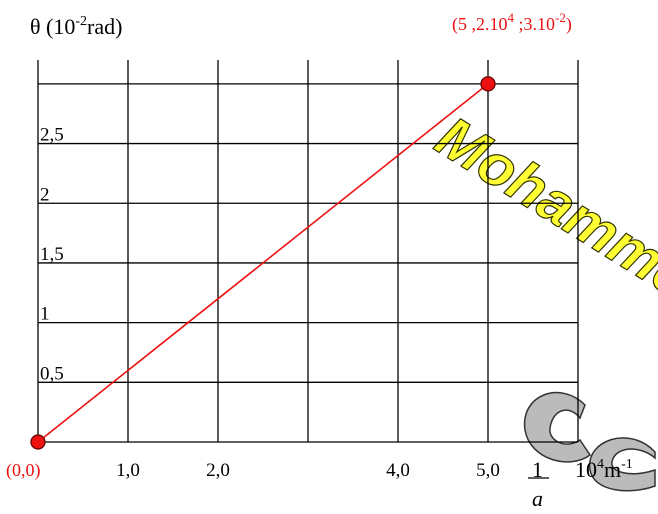  What do you see at coordinates (308, 470) in the screenshot?
I see `x-tick-labels: 1,0 2,0 4,0 5,0` at bounding box center [308, 470].